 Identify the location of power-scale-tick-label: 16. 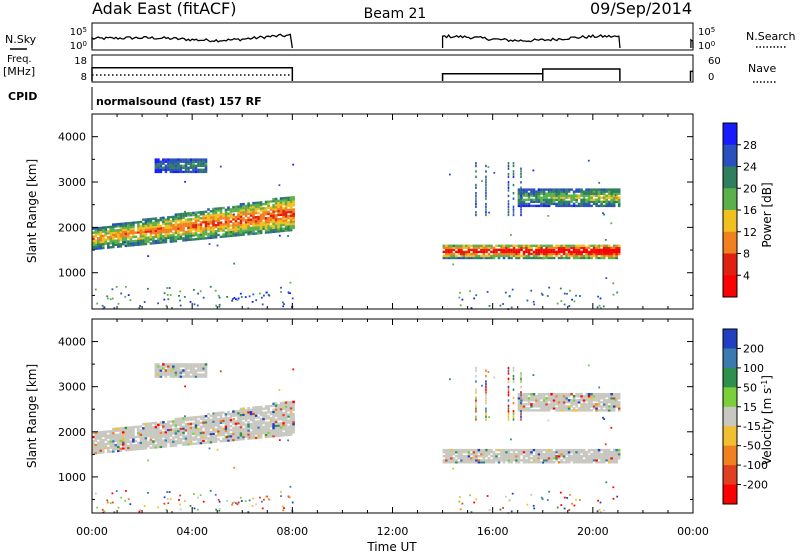
(750, 210).